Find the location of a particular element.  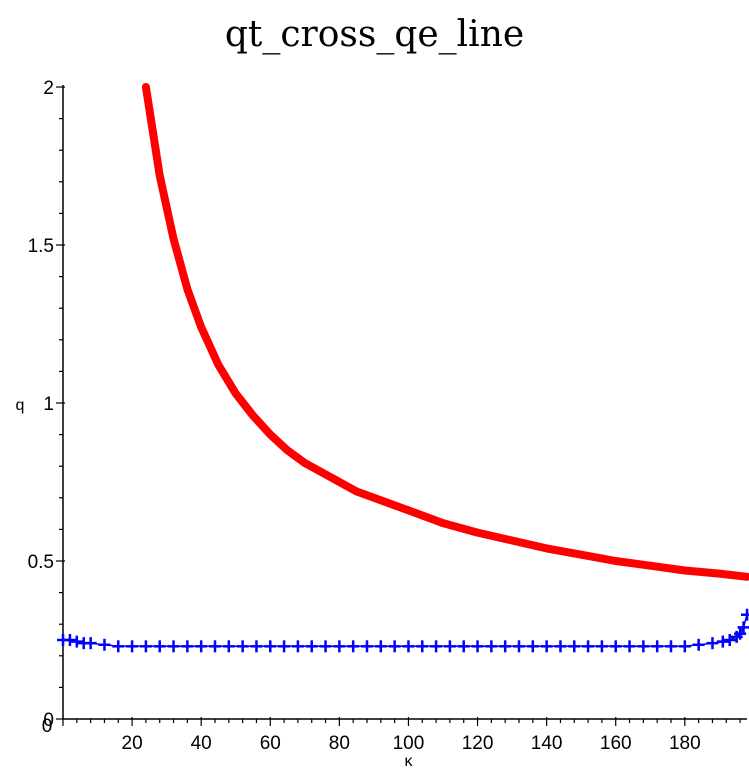

x-tick-label: 140 is located at coordinates (547, 743).